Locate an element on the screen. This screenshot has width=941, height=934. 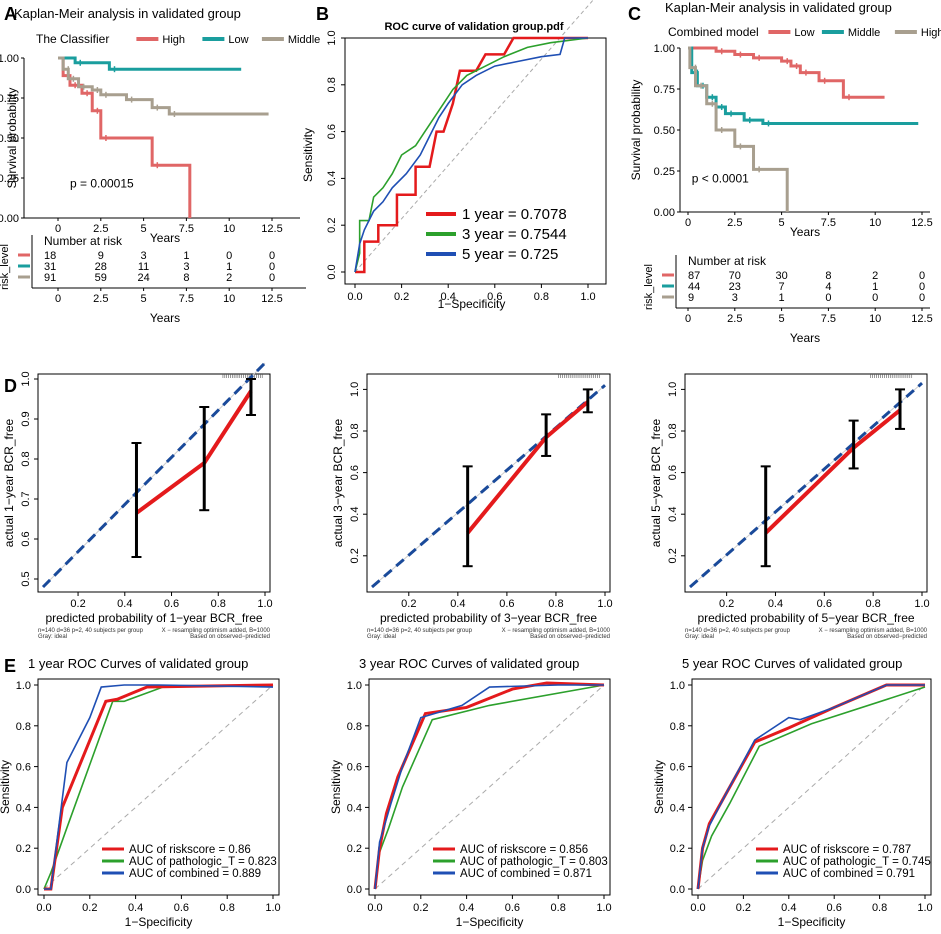
risk-cell: 31 is located at coordinates (50, 267).